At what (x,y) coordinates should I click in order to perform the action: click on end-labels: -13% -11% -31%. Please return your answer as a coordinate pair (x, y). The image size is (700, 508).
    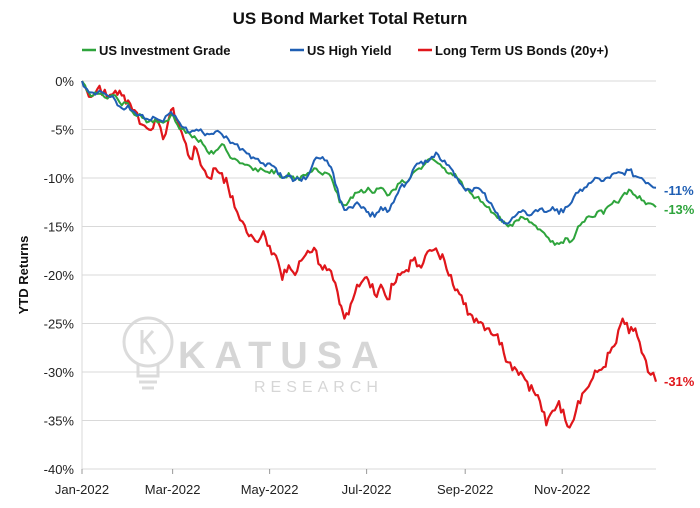
    Looking at the image, I should click on (679, 286).